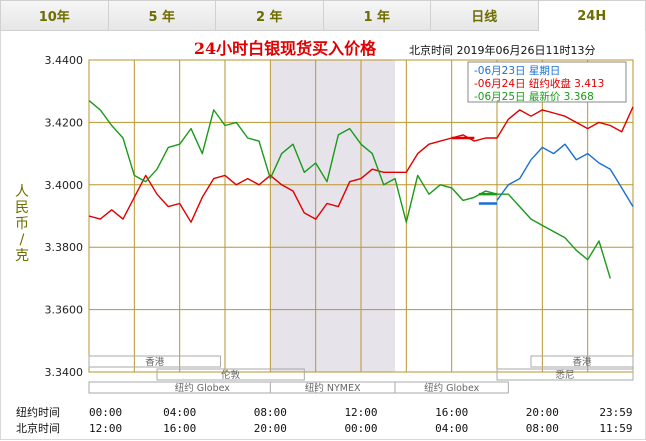  What do you see at coordinates (64, 310) in the screenshot?
I see `y-tick-label: 3.3600` at bounding box center [64, 310].